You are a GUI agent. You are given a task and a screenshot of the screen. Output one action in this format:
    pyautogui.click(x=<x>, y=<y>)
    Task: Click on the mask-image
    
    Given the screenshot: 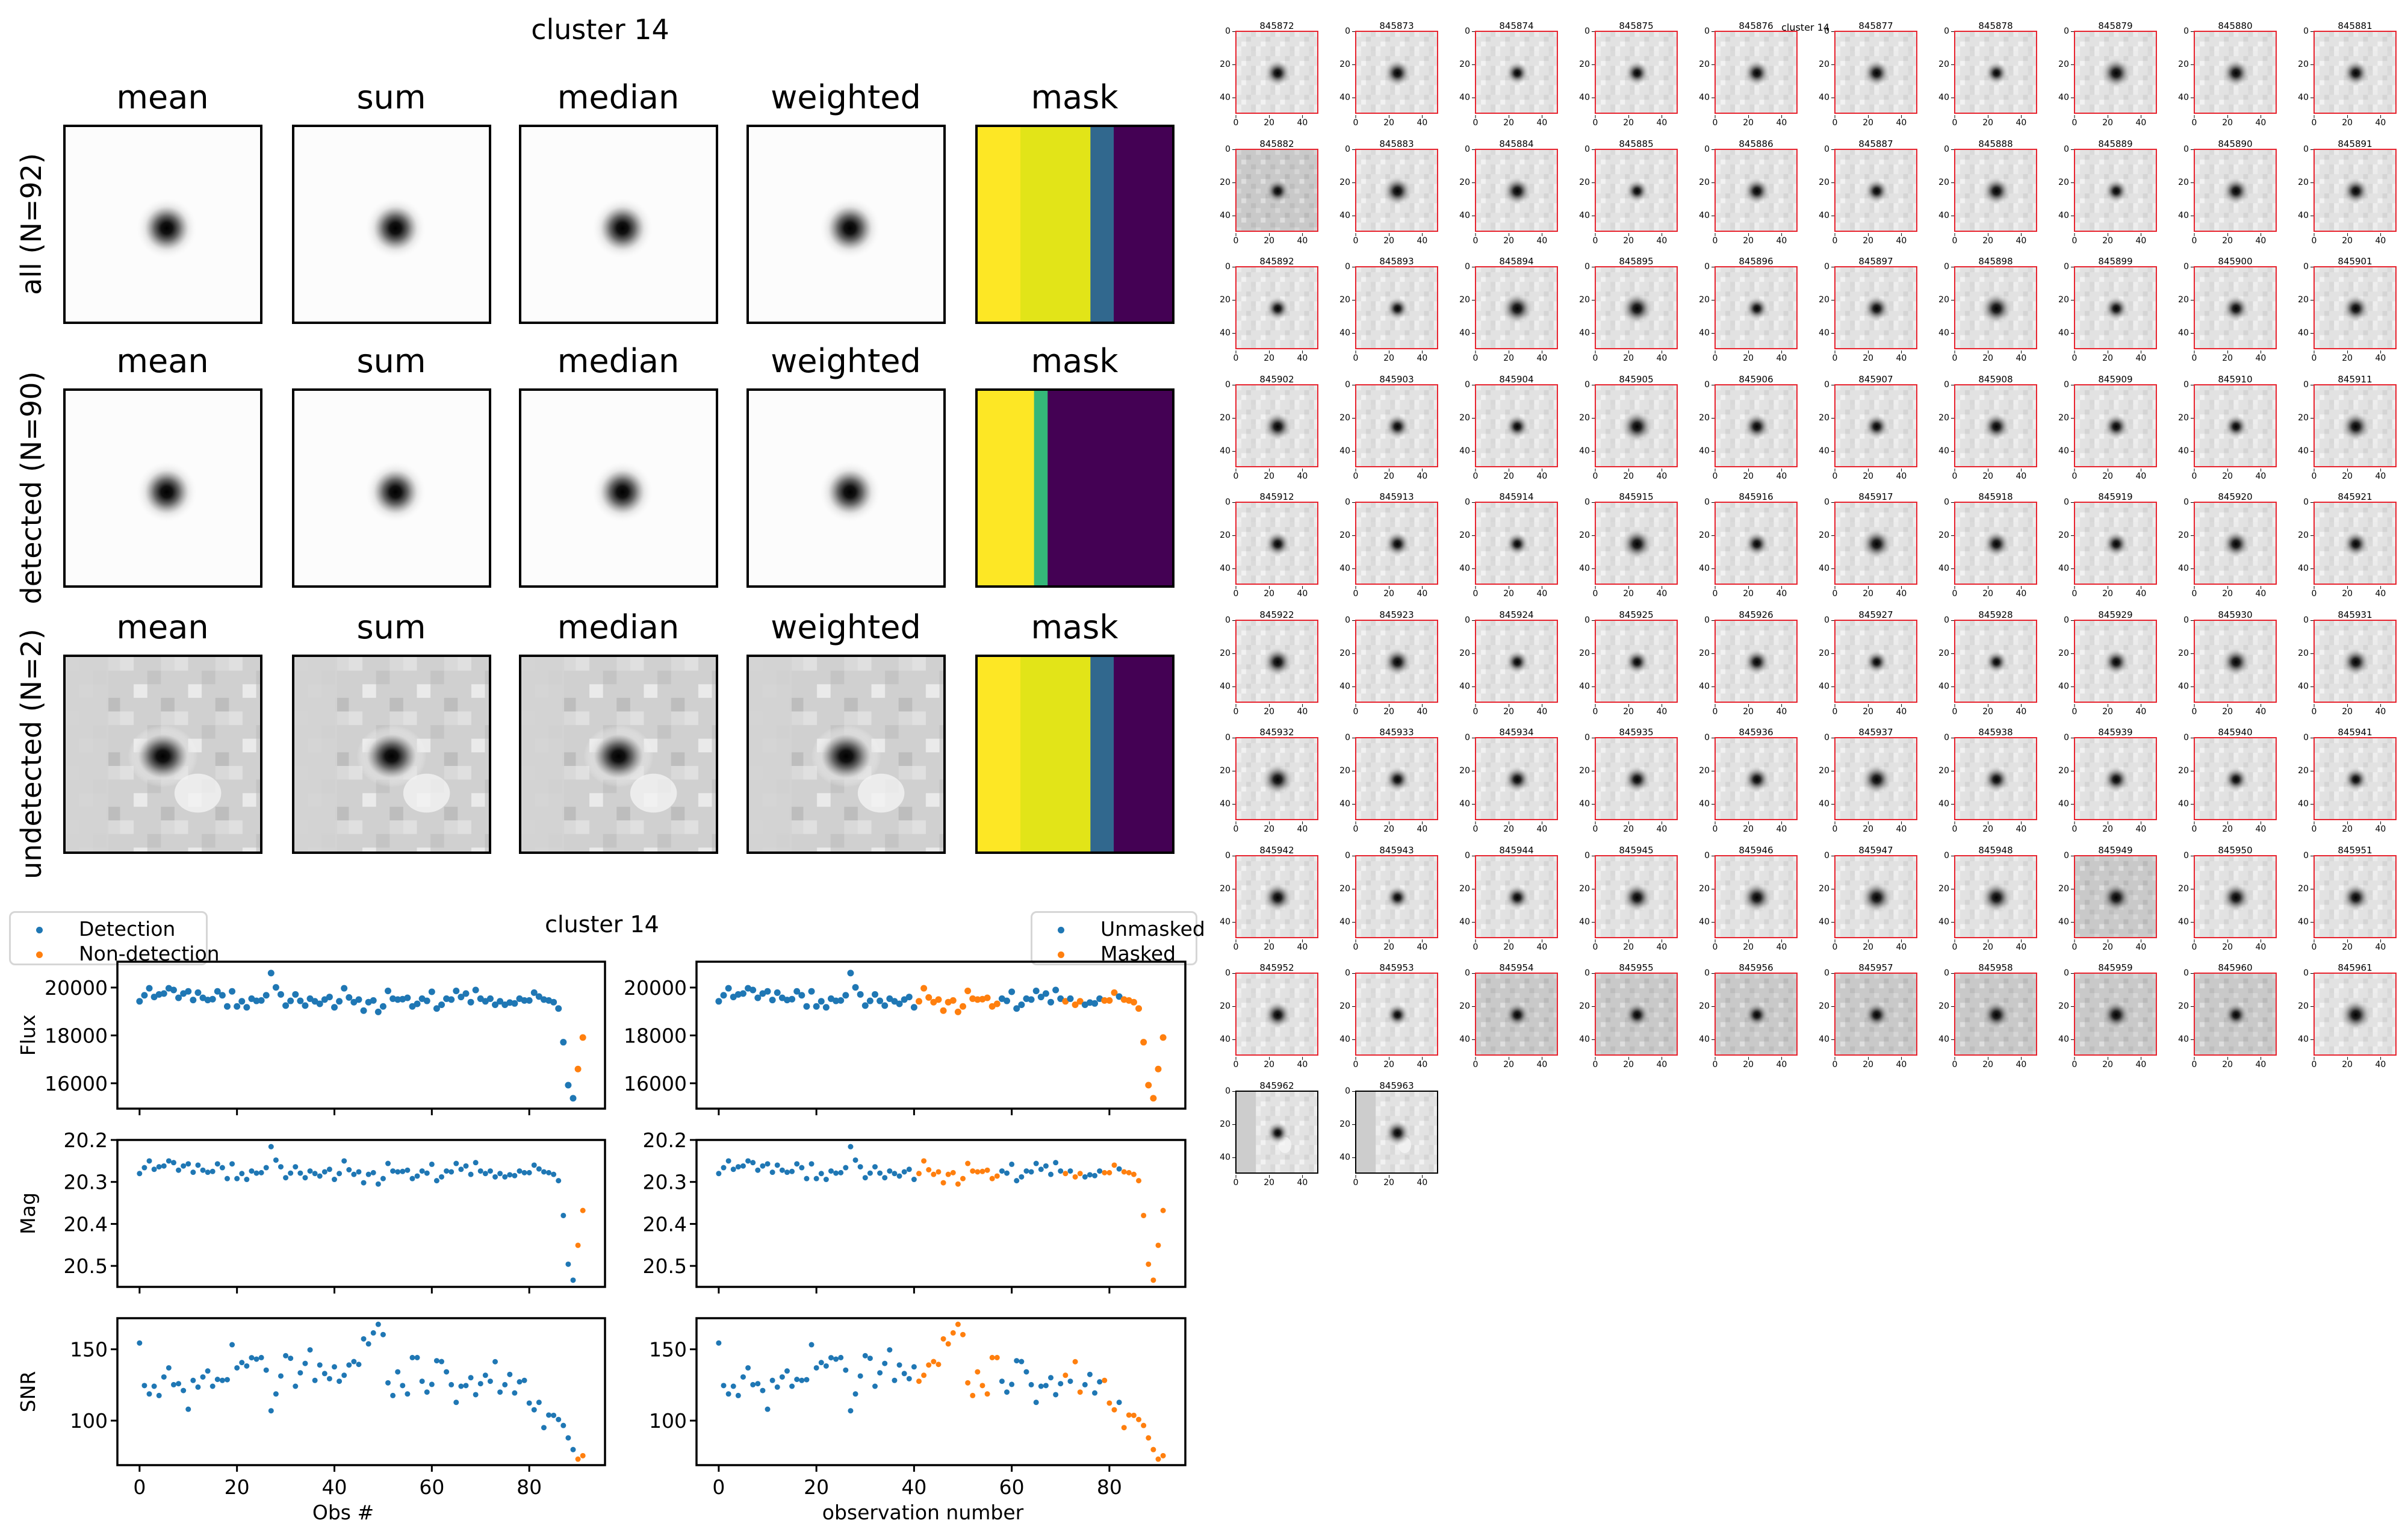 What is the action you would take?
    pyautogui.click(x=1075, y=755)
    